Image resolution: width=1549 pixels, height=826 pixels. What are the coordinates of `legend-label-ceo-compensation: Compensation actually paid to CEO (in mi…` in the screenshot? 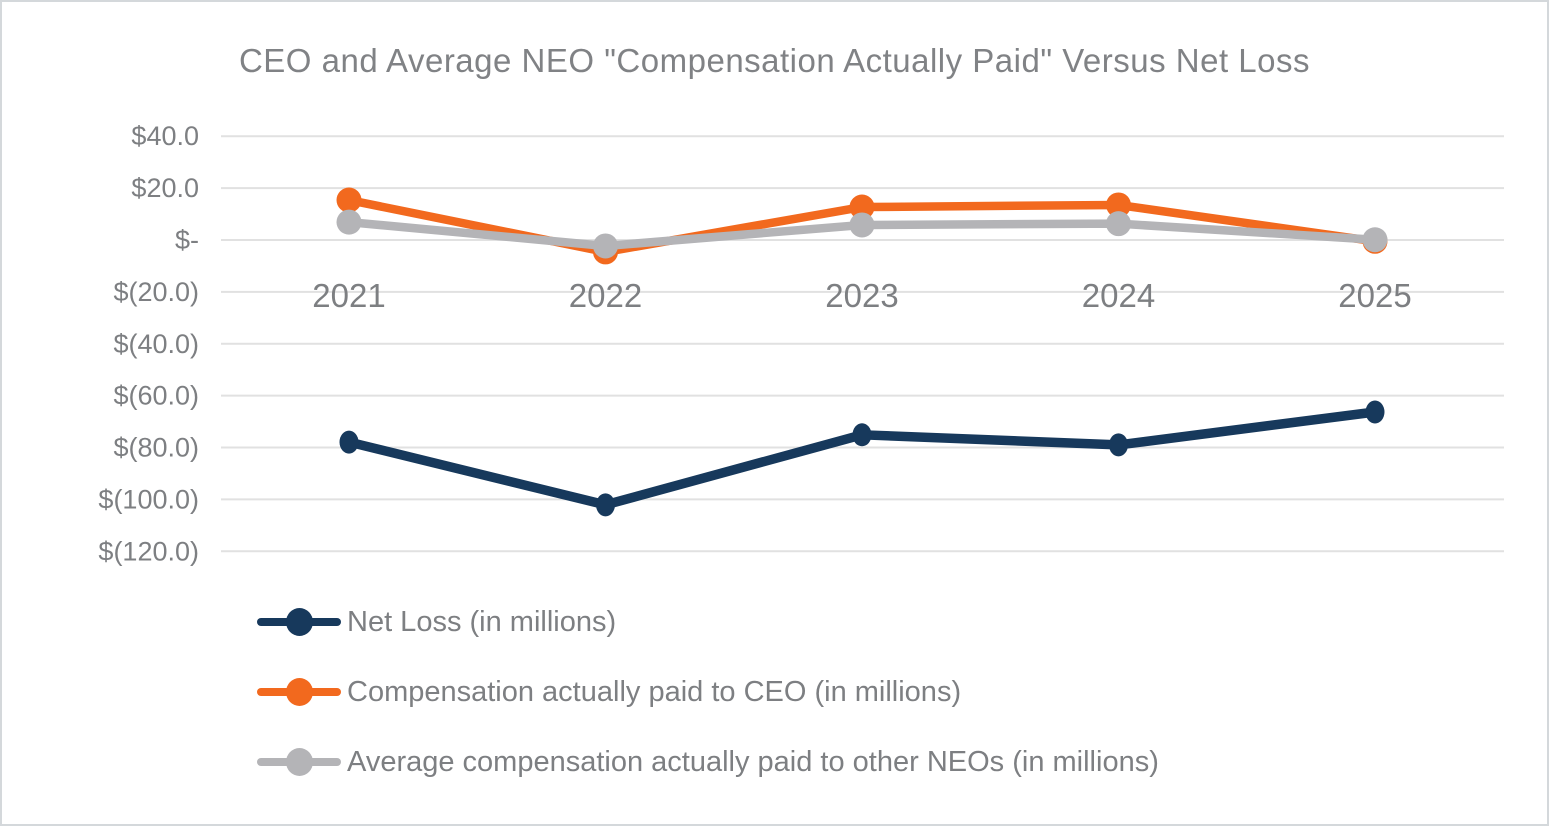 It's located at (654, 691).